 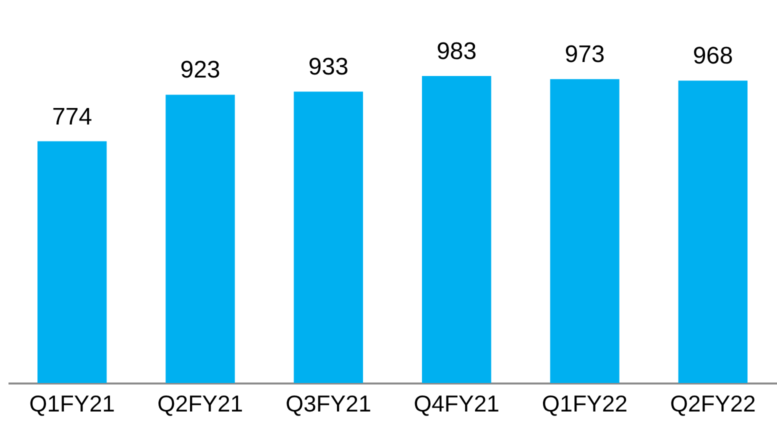 I want to click on x-tick-label: Q2FY22, so click(x=713, y=403).